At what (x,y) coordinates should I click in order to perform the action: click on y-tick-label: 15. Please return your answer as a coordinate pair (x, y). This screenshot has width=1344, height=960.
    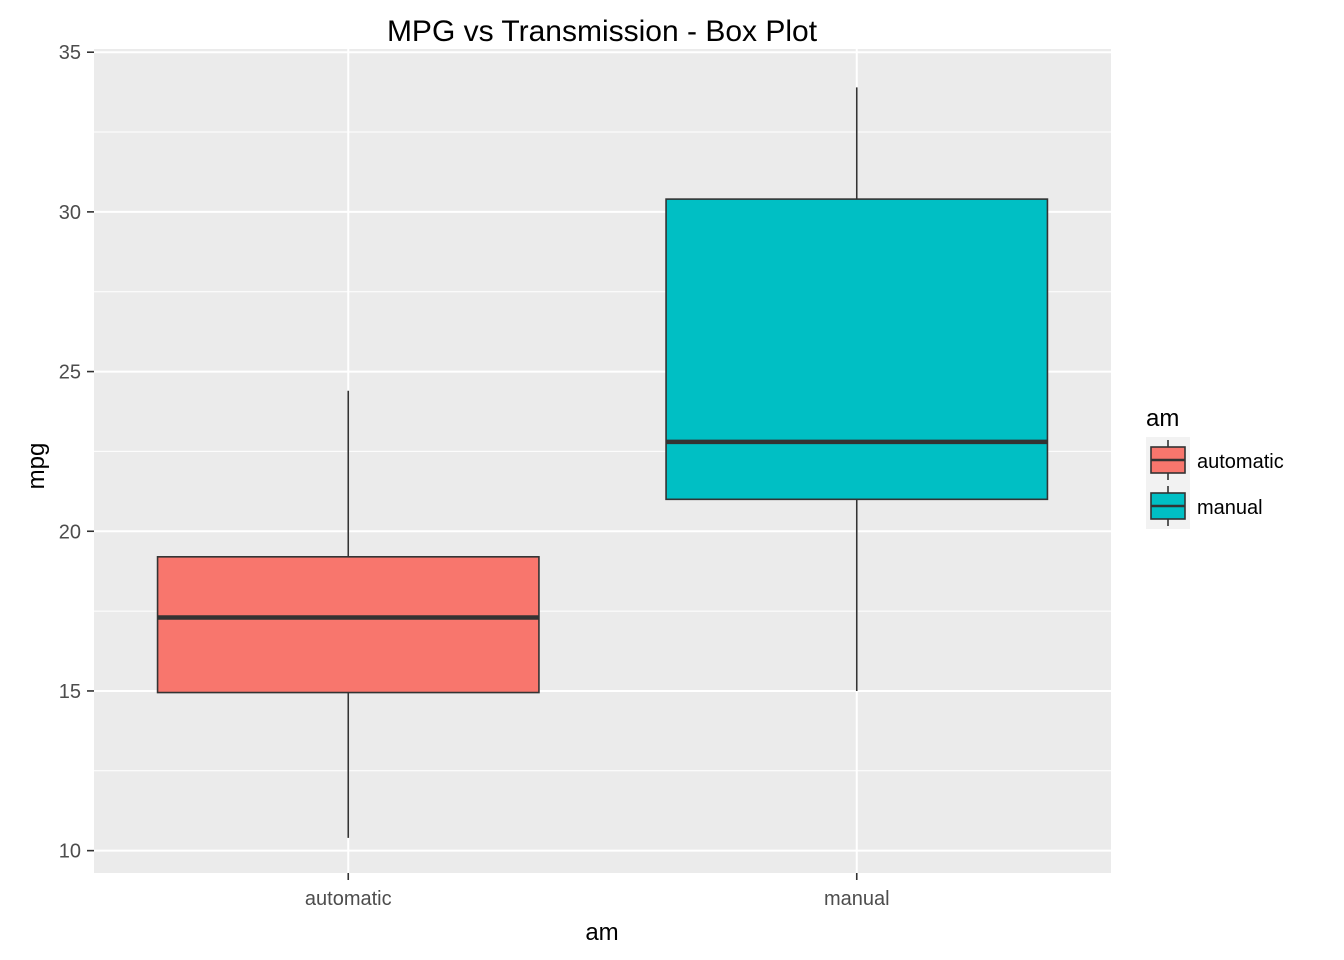
    Looking at the image, I should click on (70, 692).